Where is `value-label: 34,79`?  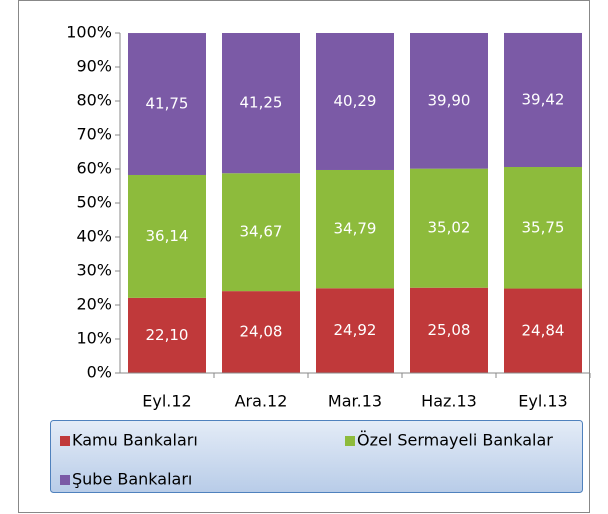 value-label: 34,79 is located at coordinates (355, 229).